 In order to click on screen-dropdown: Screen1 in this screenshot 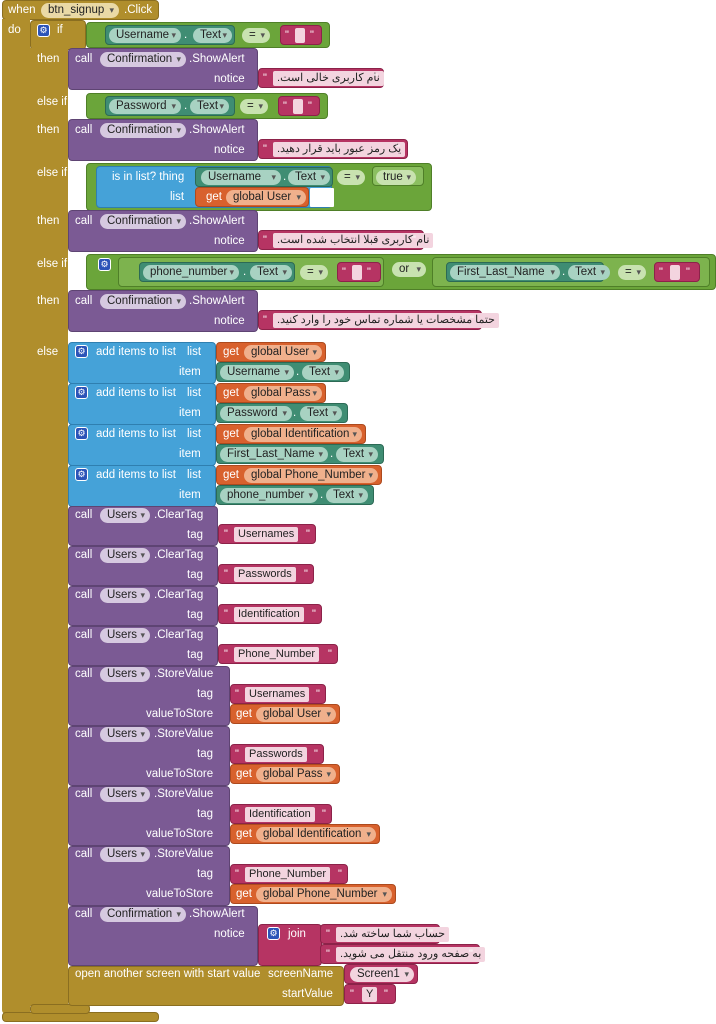, I will do `click(382, 974)`.